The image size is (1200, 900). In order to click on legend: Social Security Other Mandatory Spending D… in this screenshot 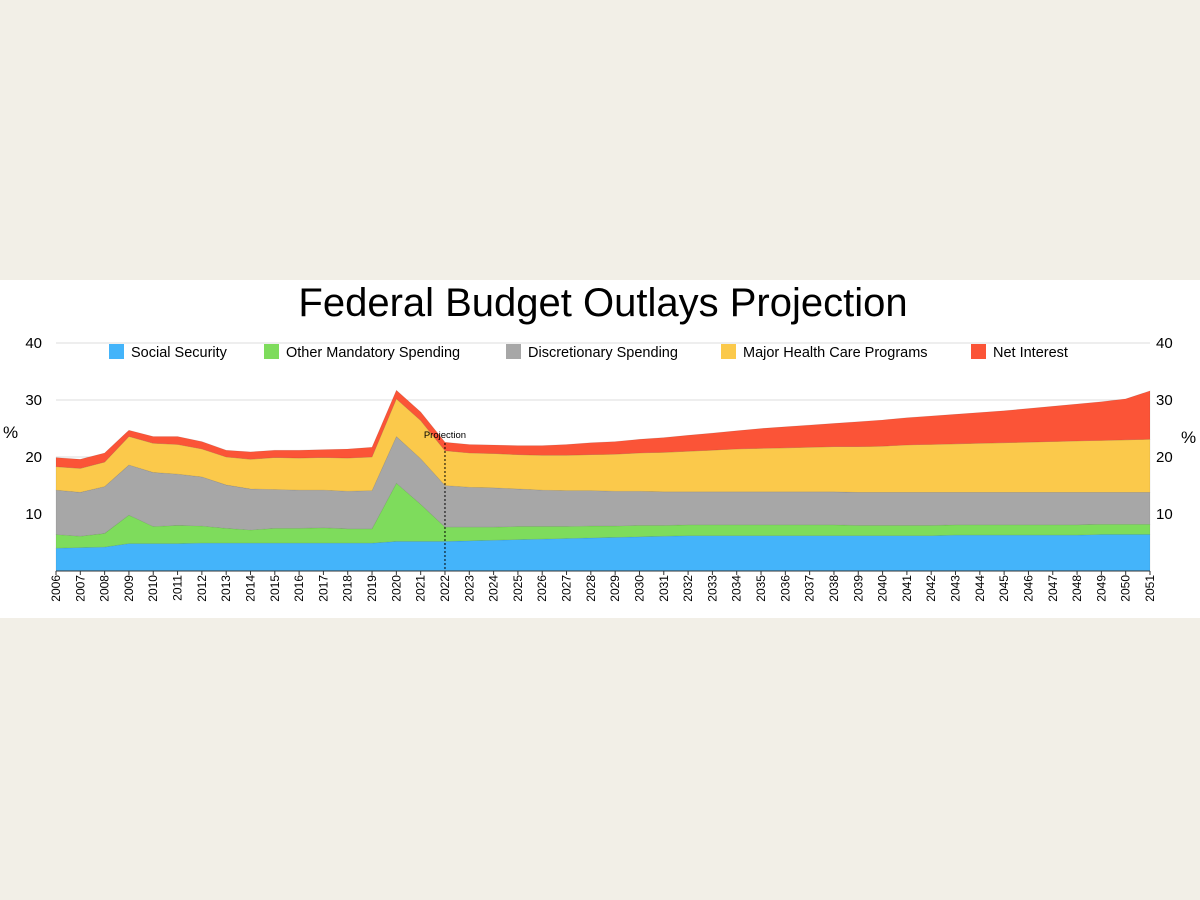, I will do `click(588, 352)`.